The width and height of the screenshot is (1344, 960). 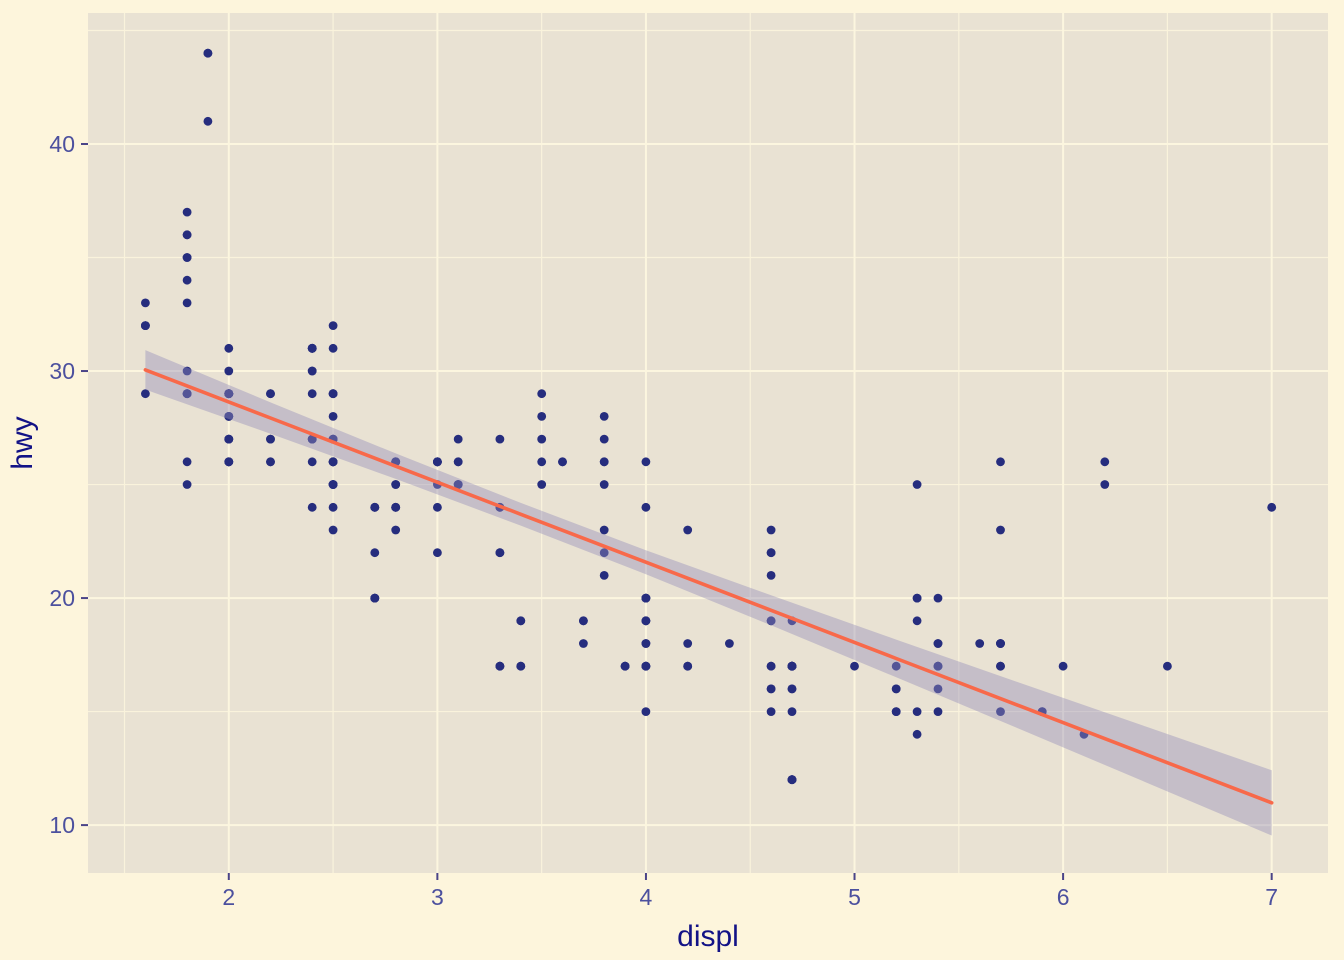 I want to click on y-axis-tick-labels: 10 20 30 40, so click(x=62, y=484).